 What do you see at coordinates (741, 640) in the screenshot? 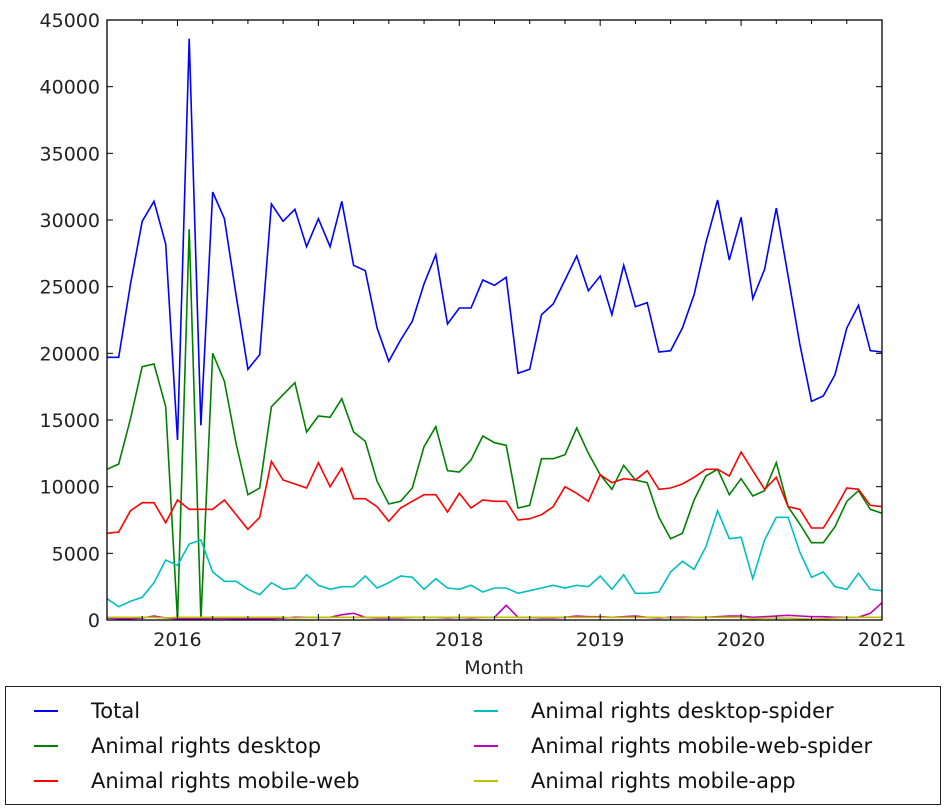
I see `x-tick-label: 2020` at bounding box center [741, 640].